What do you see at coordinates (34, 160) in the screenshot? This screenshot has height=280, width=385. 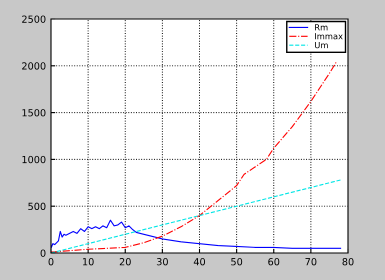 I see `y-tick-label: 1000` at bounding box center [34, 160].